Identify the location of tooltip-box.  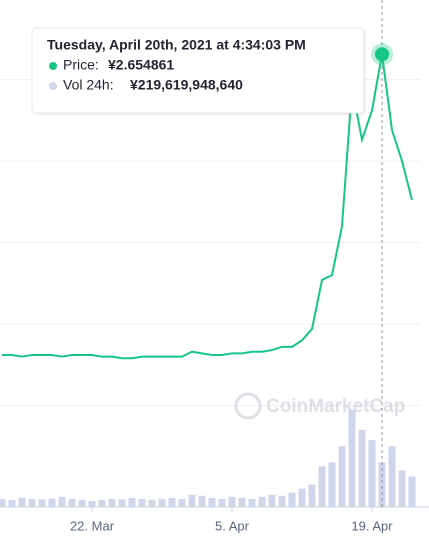
(198, 70).